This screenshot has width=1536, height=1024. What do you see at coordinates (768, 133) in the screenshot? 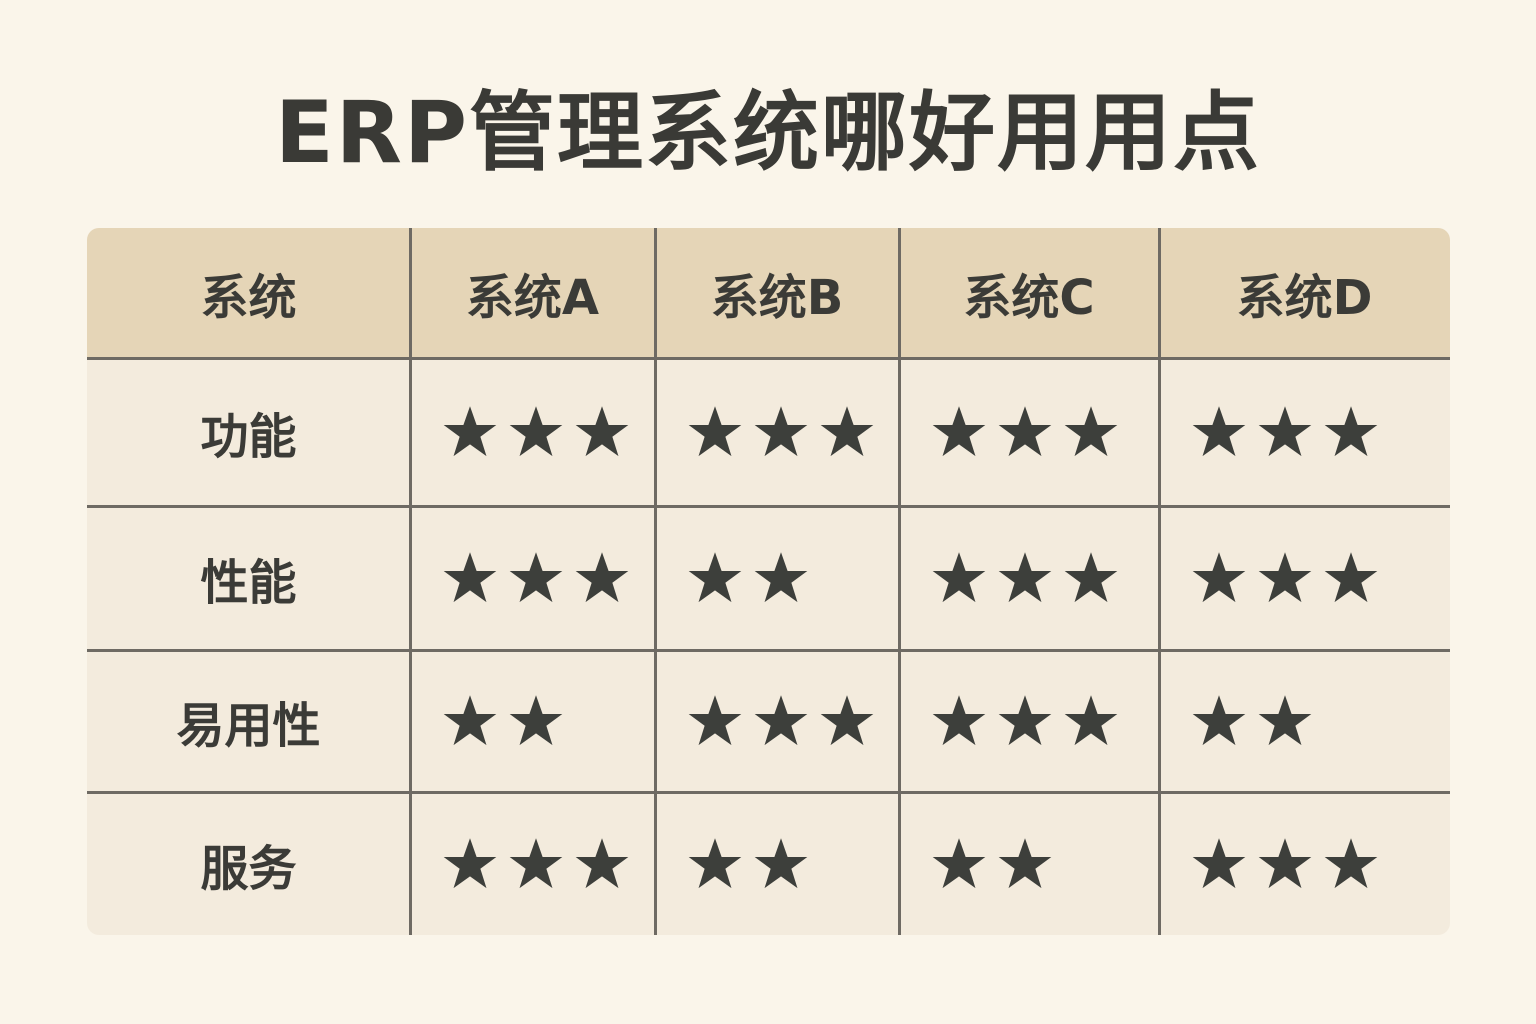
I see `page-title: ERP管理系统哪好用用点` at bounding box center [768, 133].